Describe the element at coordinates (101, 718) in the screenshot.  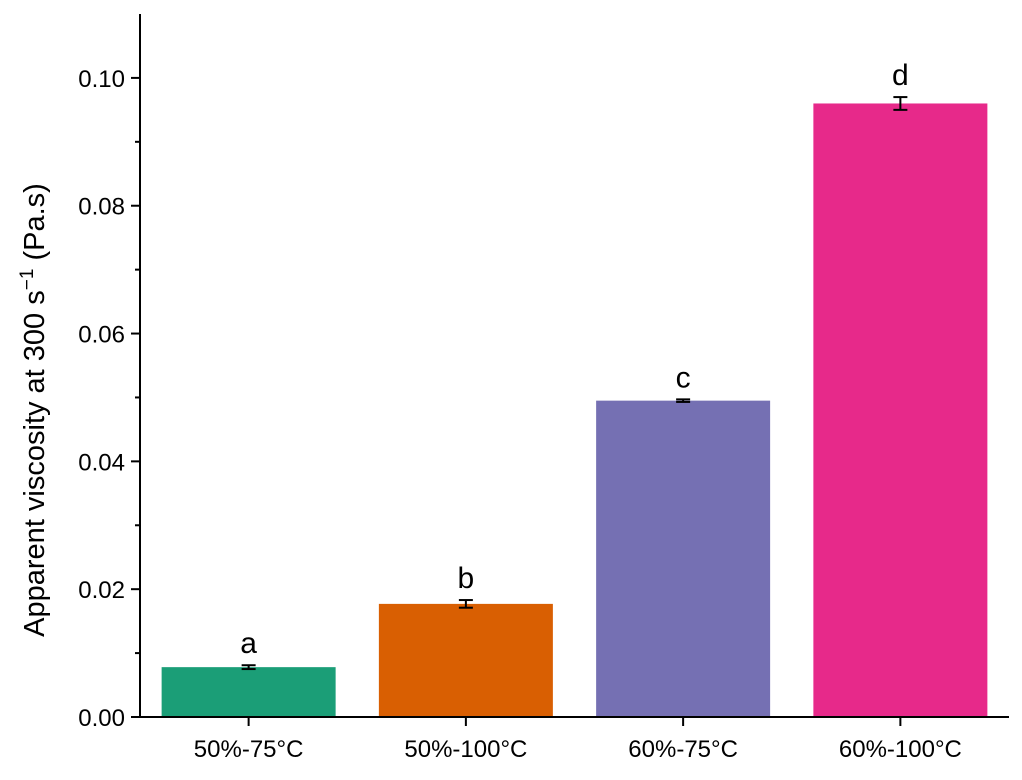
I see `y-tick-label-1: 0.00` at that location.